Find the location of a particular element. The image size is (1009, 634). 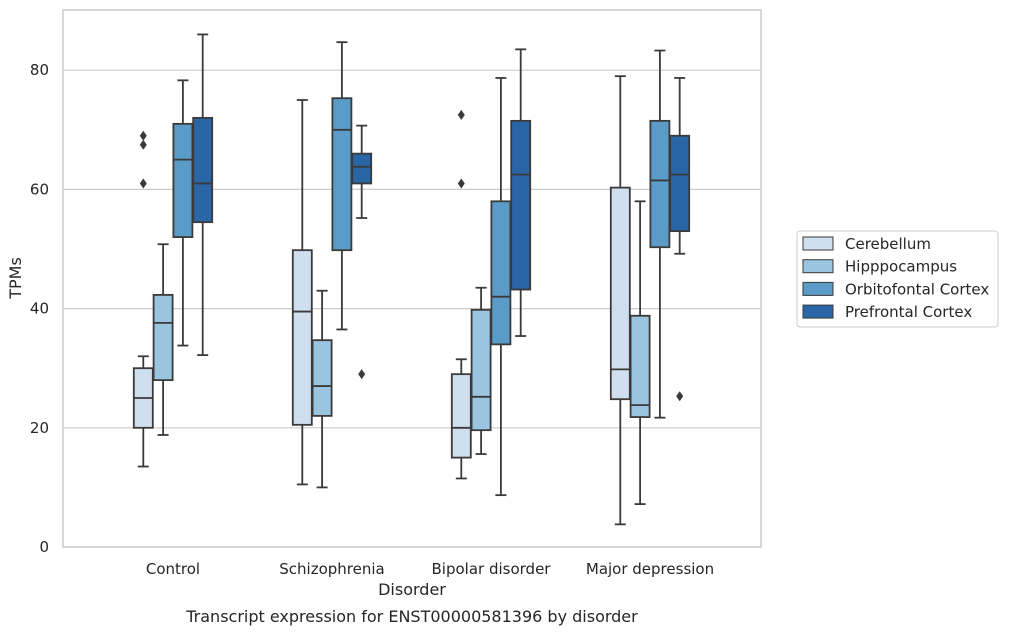

y-tick-label: 80 is located at coordinates (39, 70).